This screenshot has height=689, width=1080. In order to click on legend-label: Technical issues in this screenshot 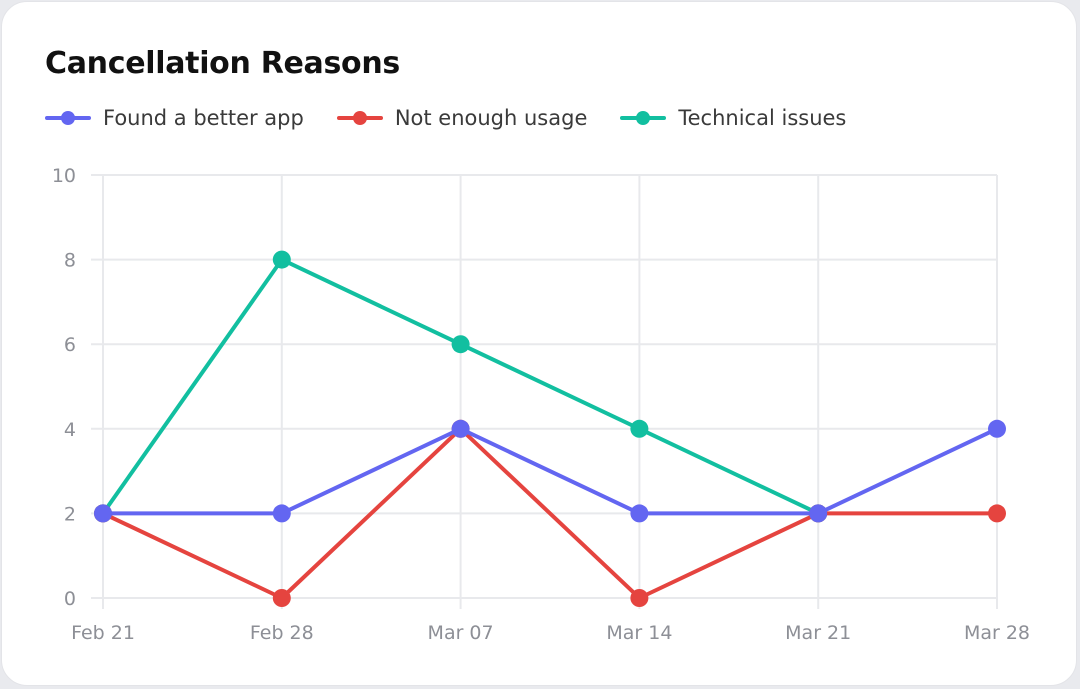, I will do `click(762, 118)`.